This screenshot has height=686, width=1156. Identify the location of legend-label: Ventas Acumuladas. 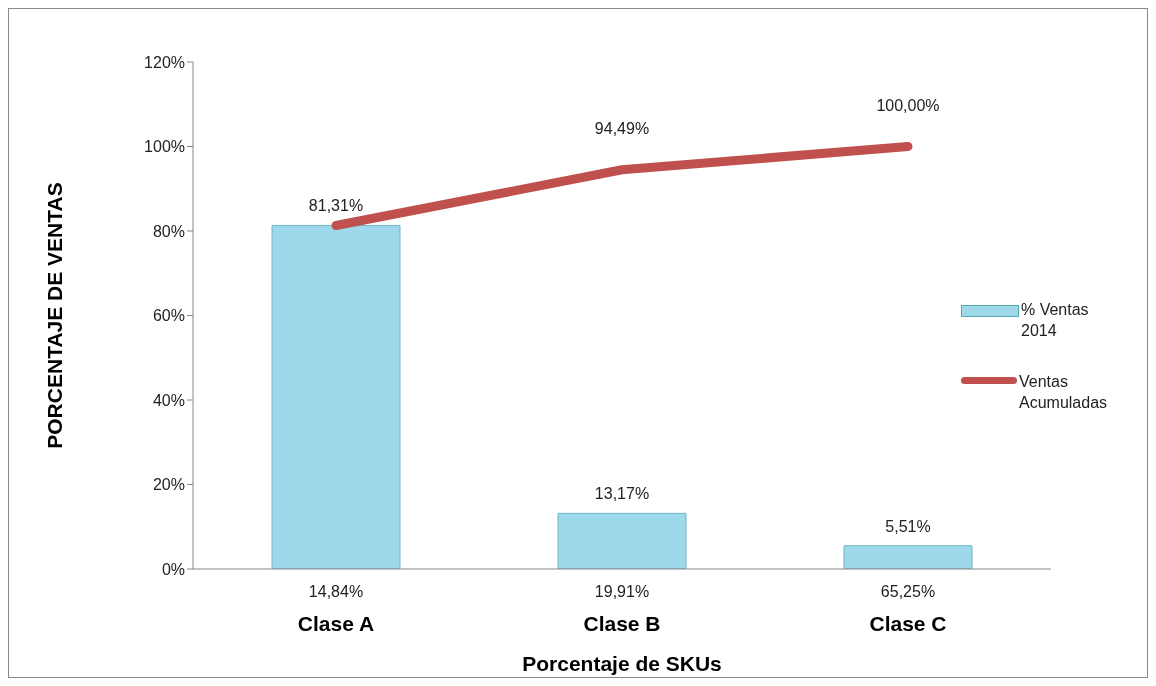
(1064, 392).